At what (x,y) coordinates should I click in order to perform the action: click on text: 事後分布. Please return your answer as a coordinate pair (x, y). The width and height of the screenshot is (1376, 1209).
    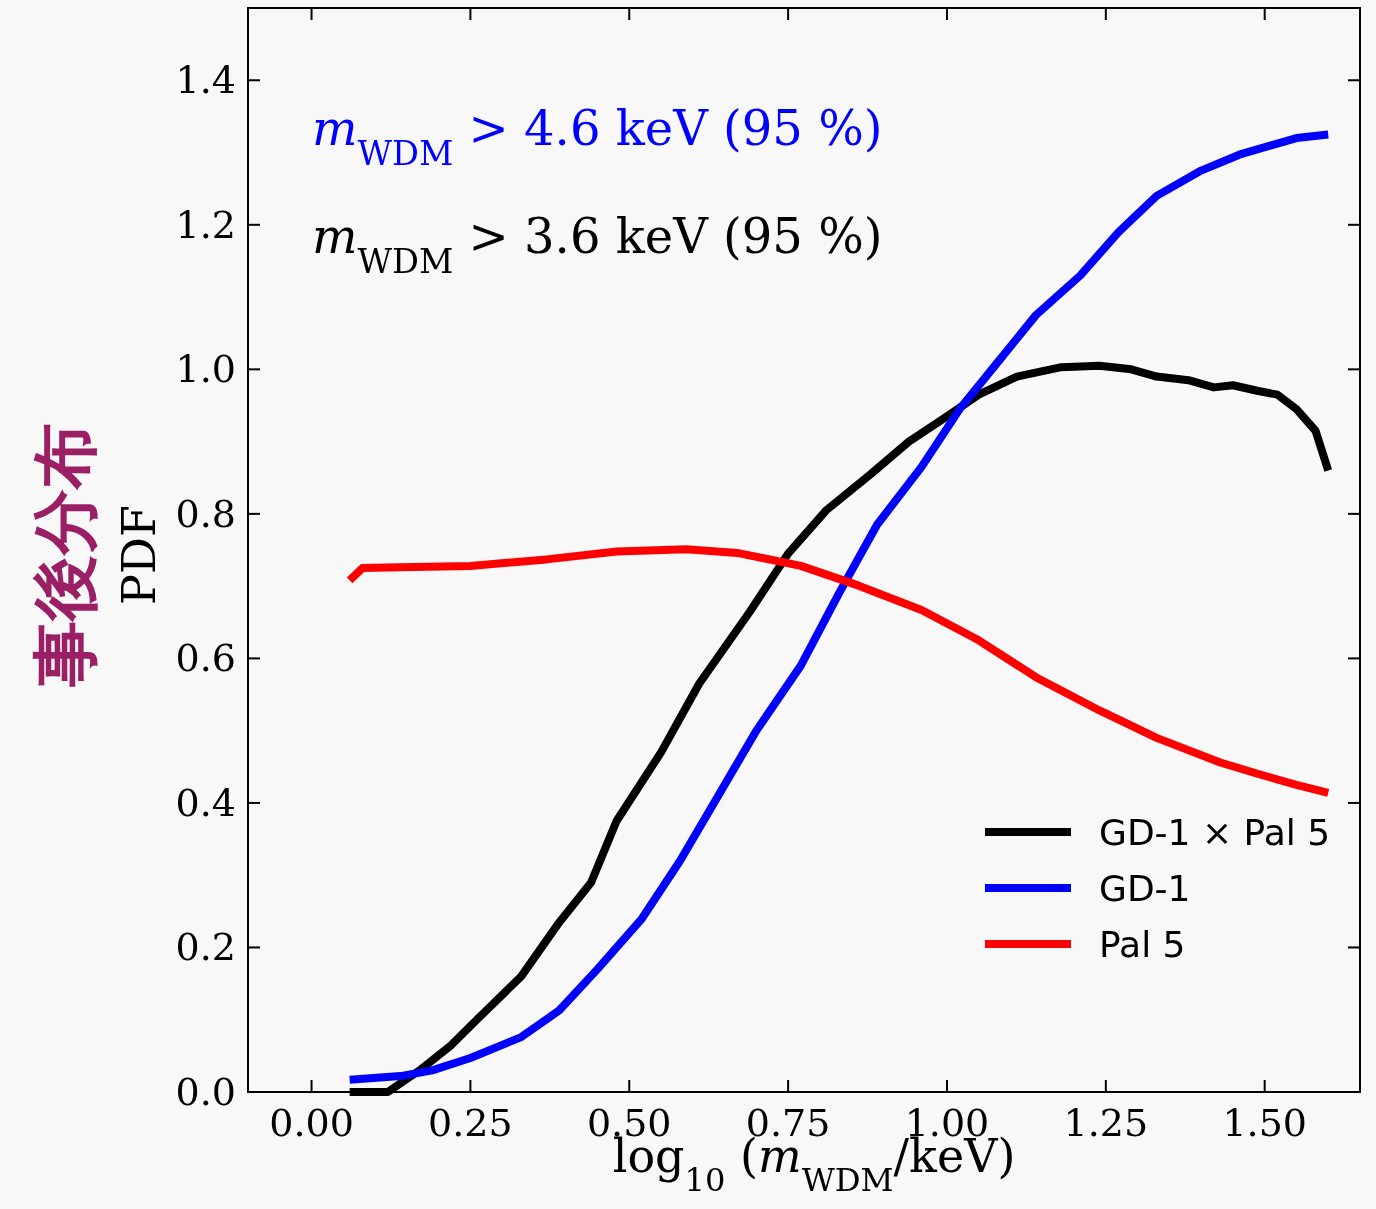
    Looking at the image, I should click on (65, 555).